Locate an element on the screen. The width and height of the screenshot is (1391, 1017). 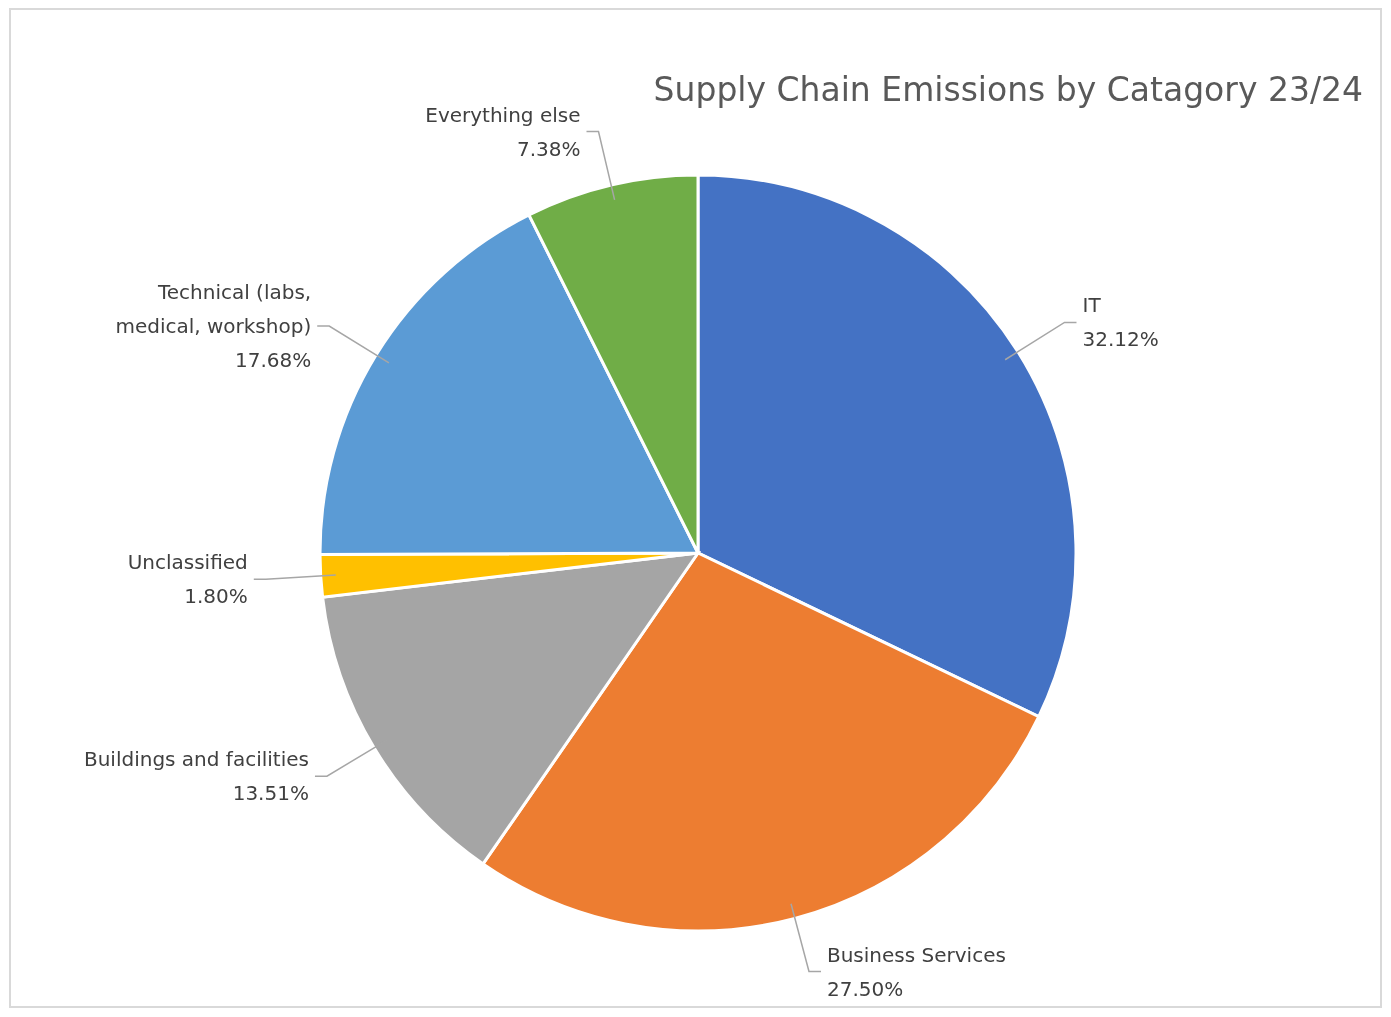
data-label: 7.38% is located at coordinates (548, 148).